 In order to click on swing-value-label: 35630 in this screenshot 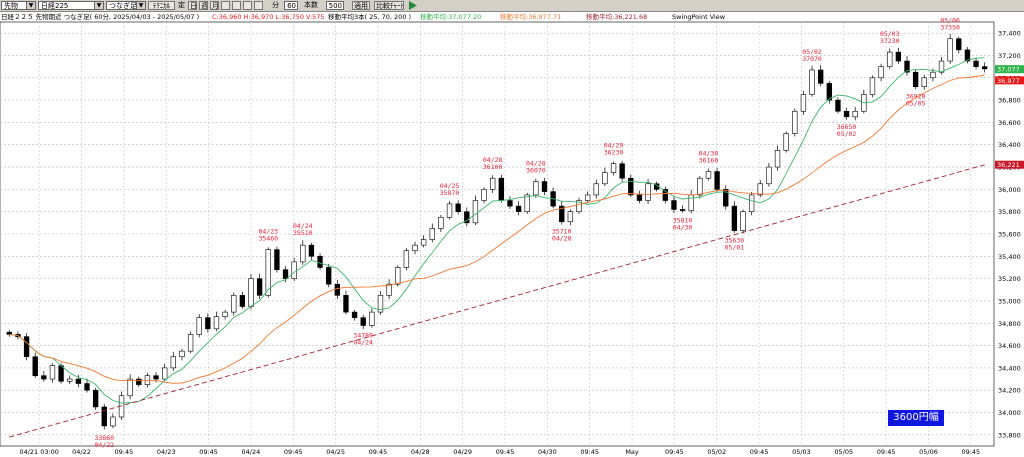, I will do `click(735, 241)`.